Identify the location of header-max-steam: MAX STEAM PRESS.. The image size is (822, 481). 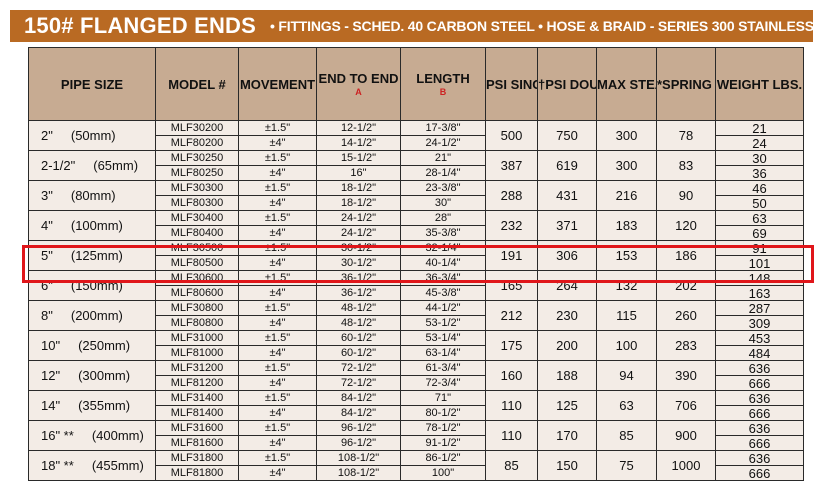
(626, 84).